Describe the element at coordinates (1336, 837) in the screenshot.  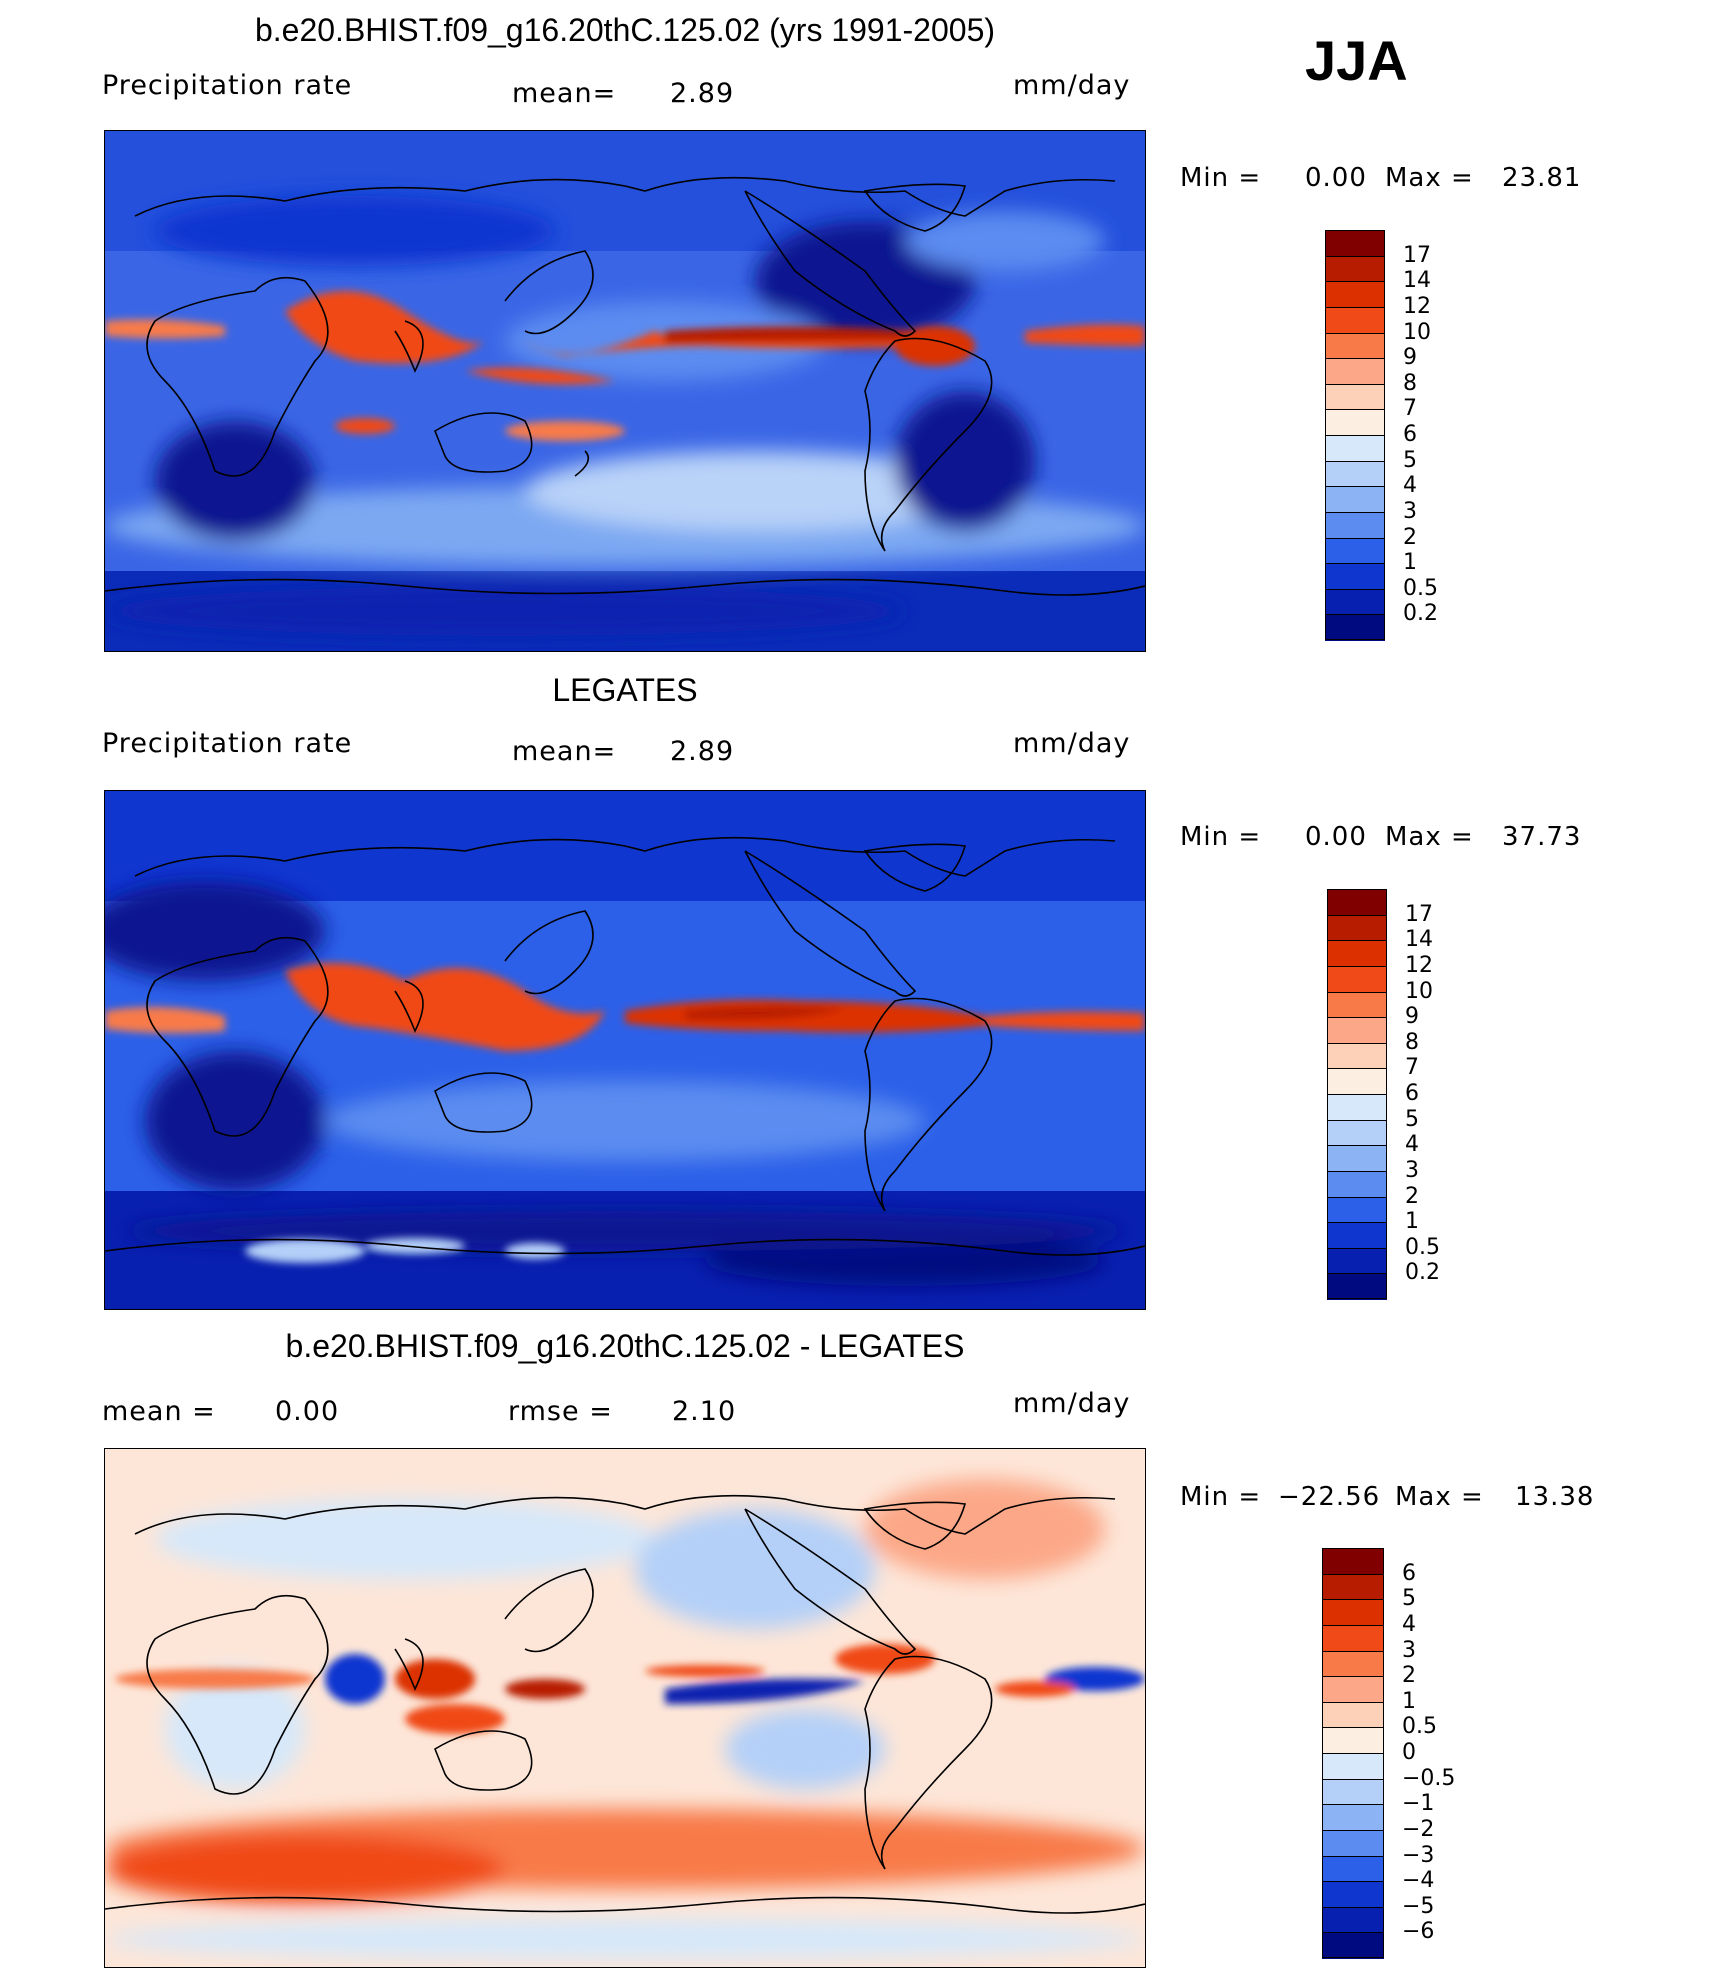
I see `panel-2-min-value: 0.00` at that location.